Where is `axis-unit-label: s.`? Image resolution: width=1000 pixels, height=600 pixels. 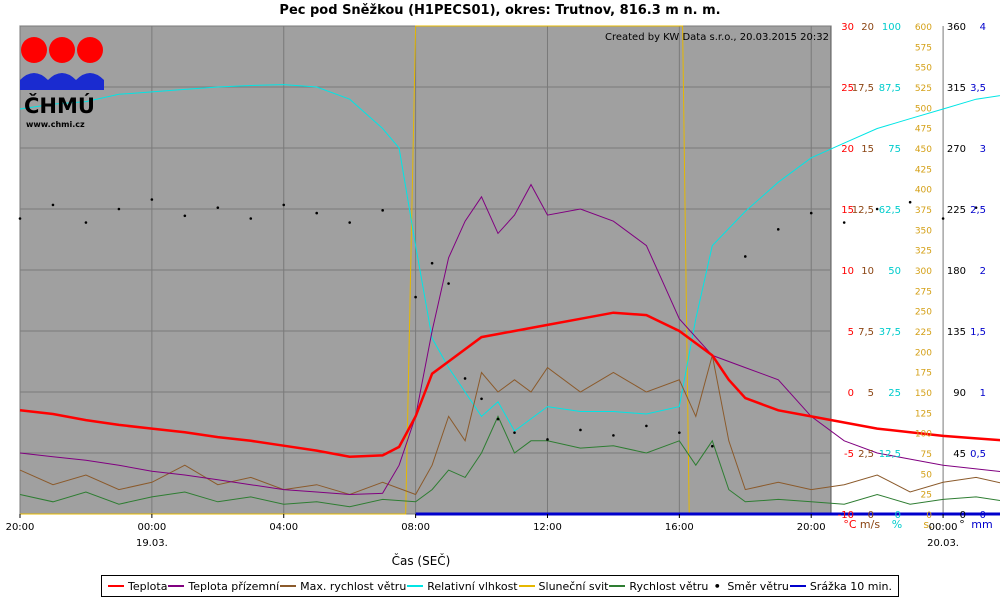
axis-unit-label: s. is located at coordinates (927, 524).